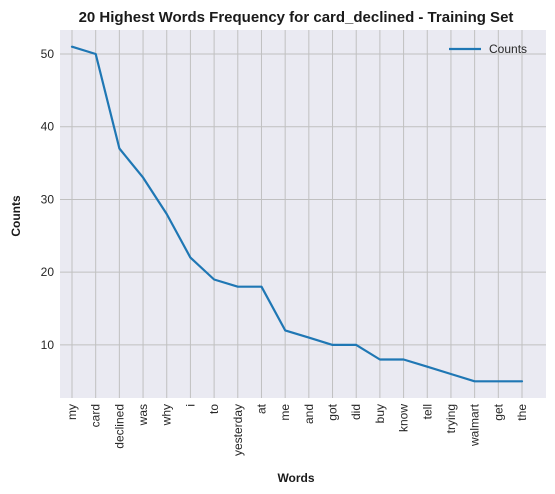 This screenshot has width=555, height=494. Describe the element at coordinates (309, 414) in the screenshot. I see `x-tick-label: and` at that location.